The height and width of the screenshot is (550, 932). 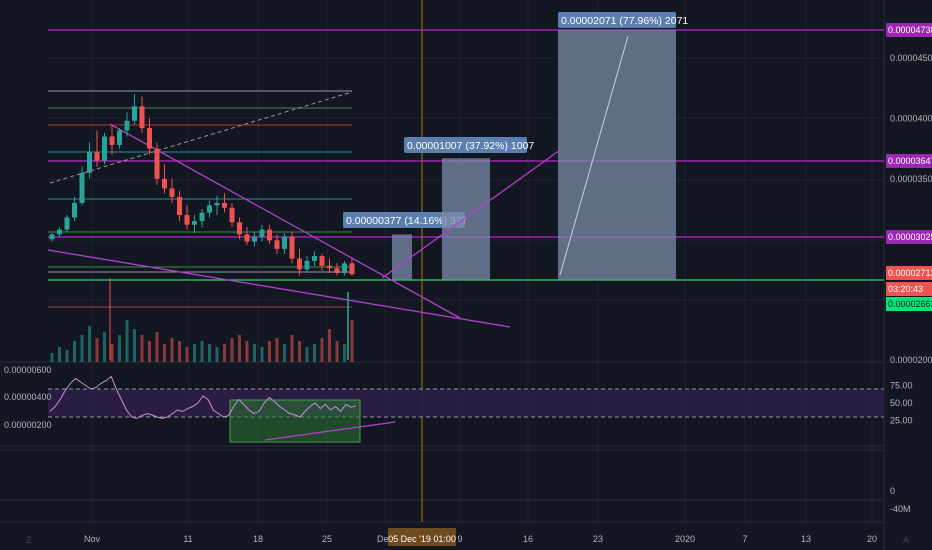 What do you see at coordinates (187, 539) in the screenshot?
I see `time-tick-label: 11` at bounding box center [187, 539].